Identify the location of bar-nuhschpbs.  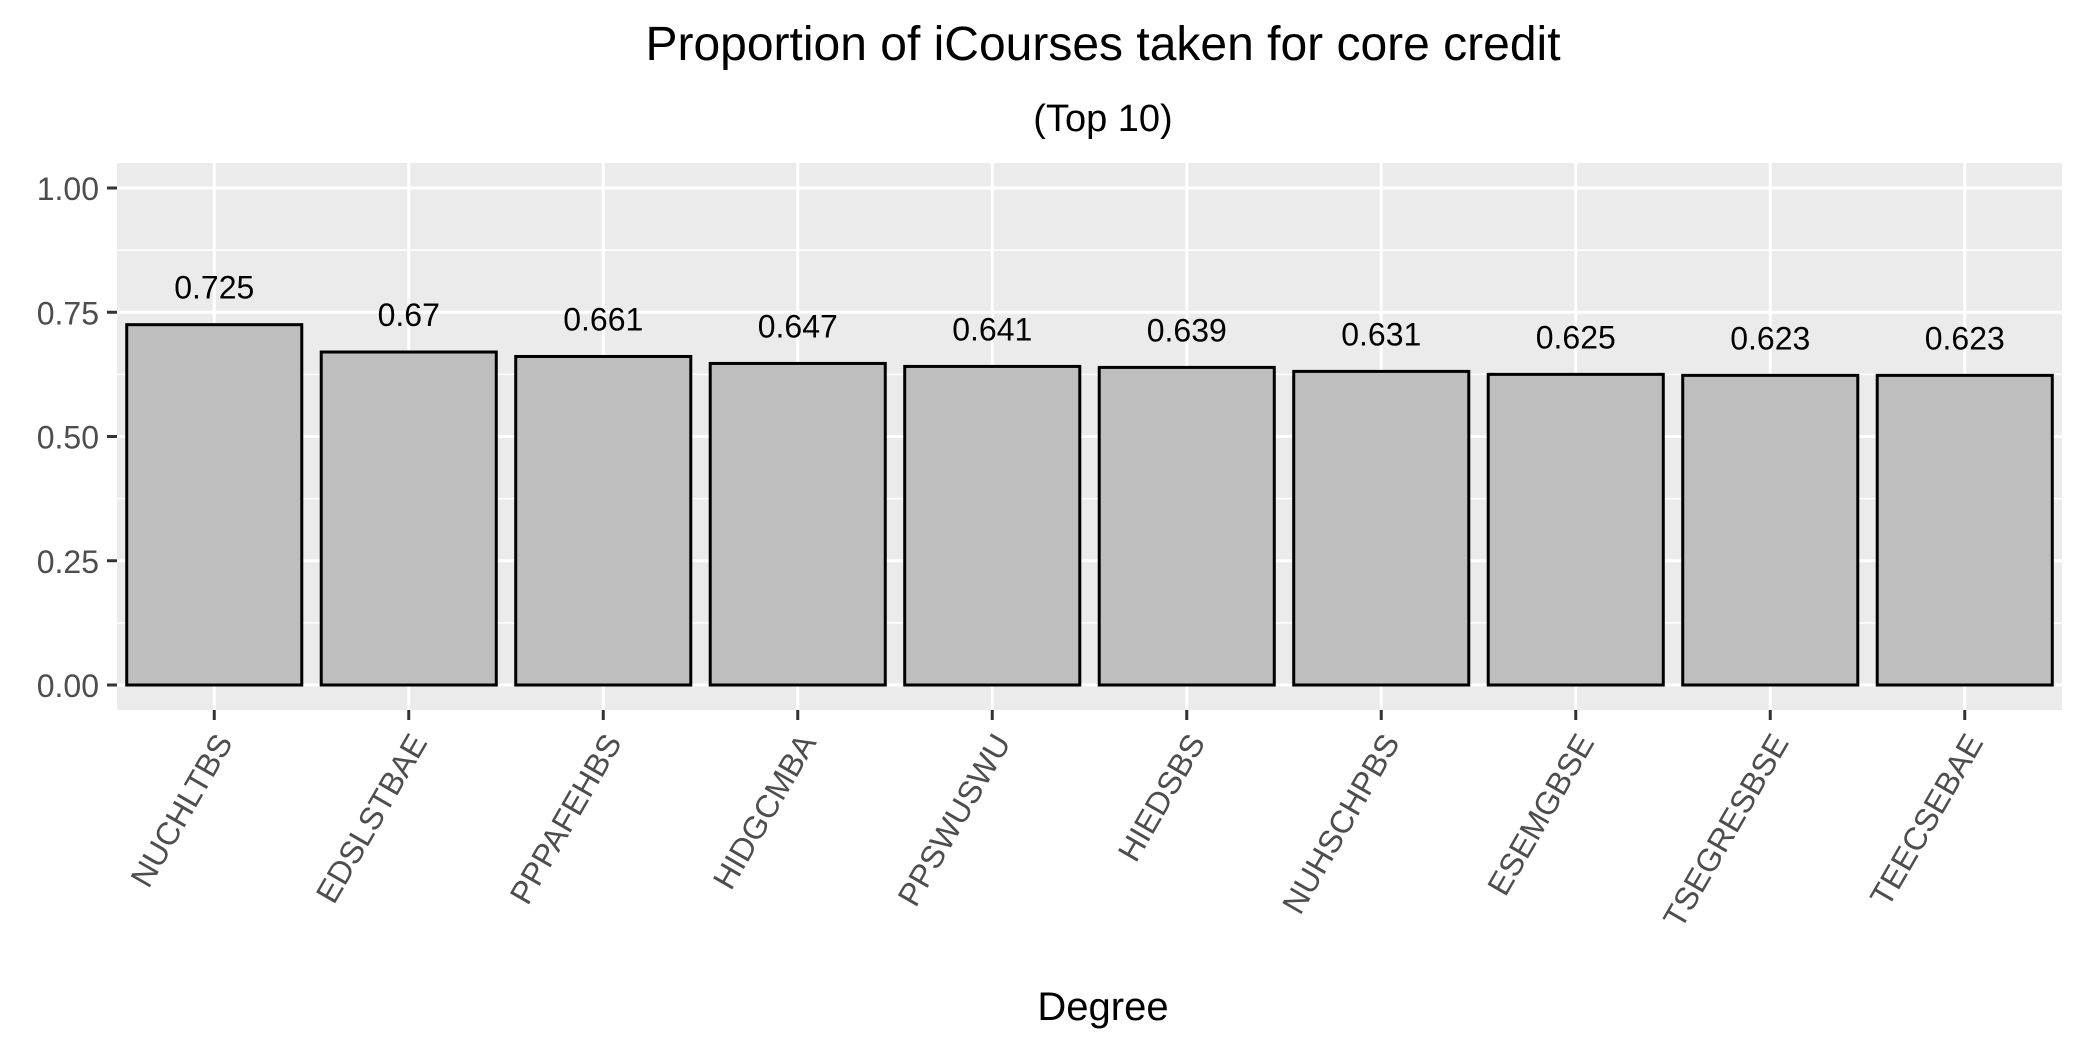
(1381, 528).